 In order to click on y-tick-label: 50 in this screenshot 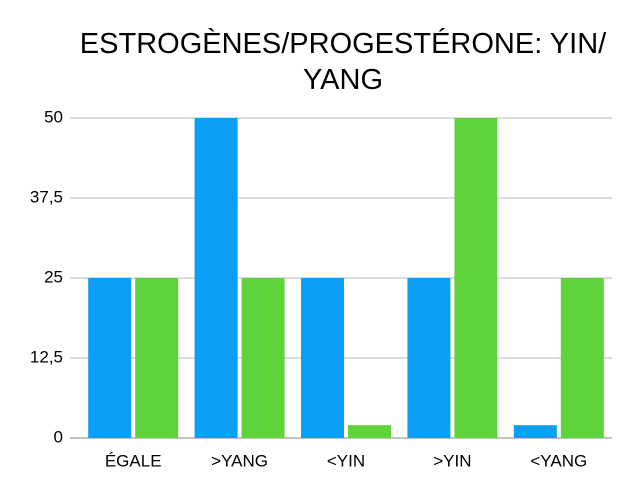, I will do `click(53, 116)`.